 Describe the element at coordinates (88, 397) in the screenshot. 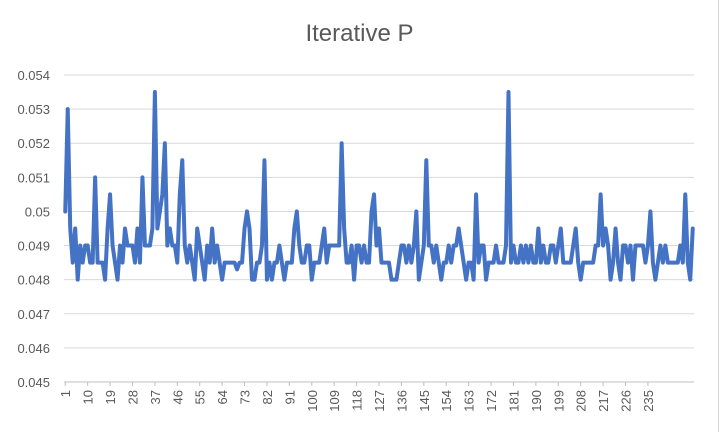

I see `x-tick-label: 10` at that location.